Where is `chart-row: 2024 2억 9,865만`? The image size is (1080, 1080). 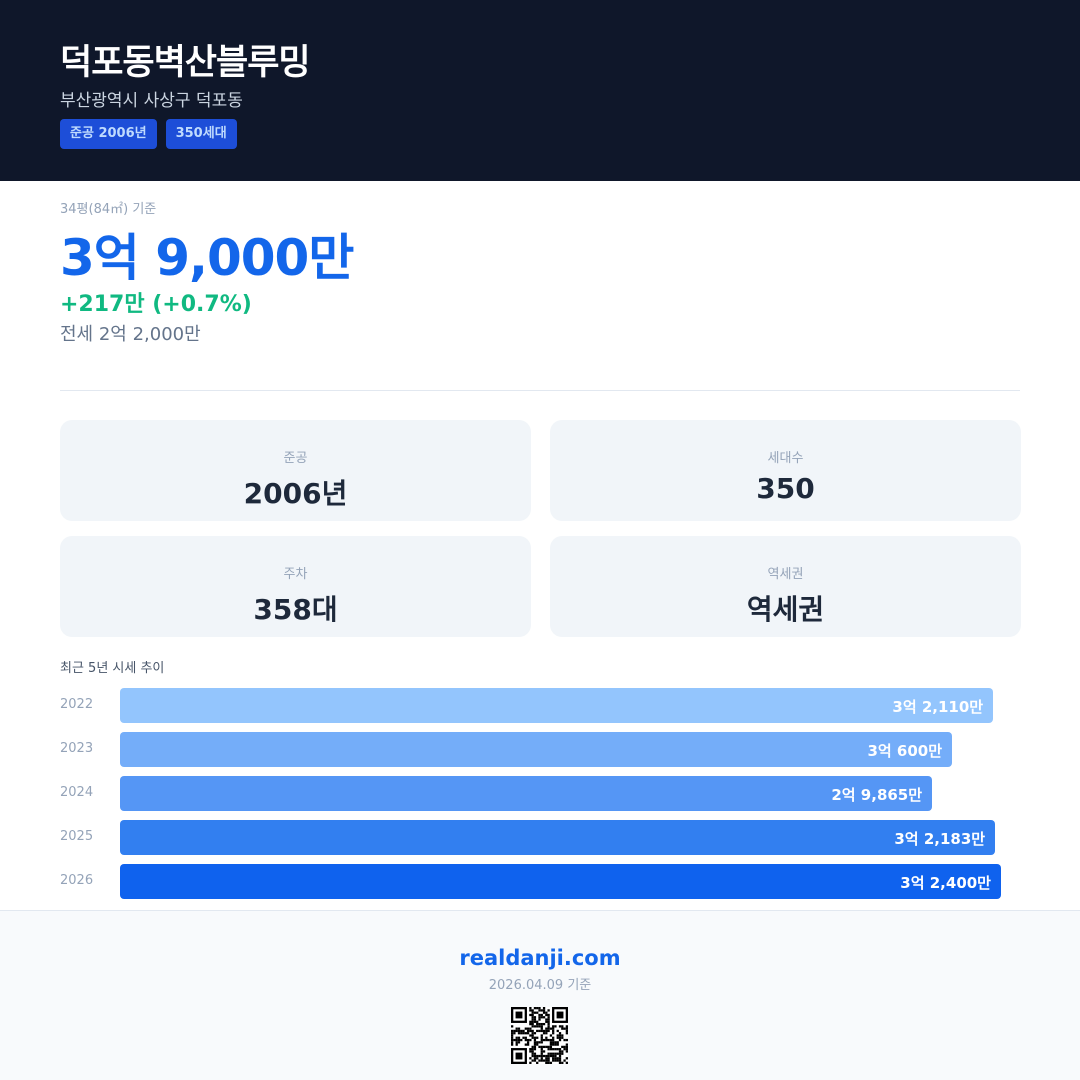
chart-row: 2024 2억 9,865만 is located at coordinates (540, 793).